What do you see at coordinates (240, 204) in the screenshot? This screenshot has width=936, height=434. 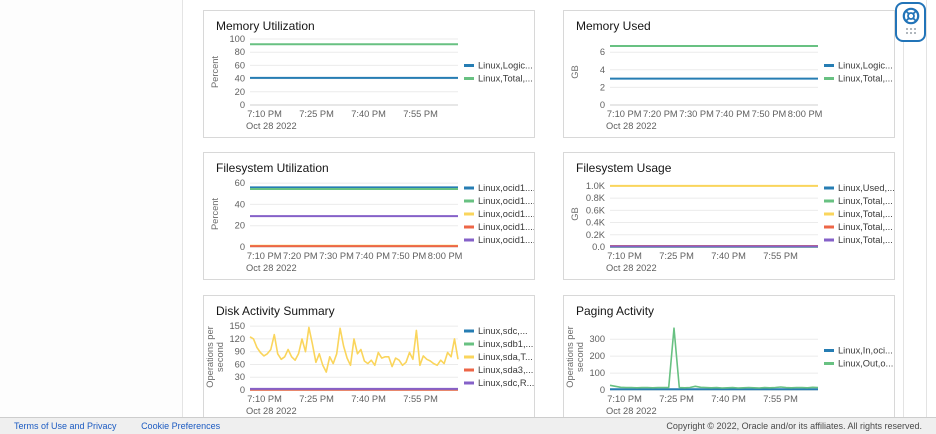 I see `y-tick-label: 40` at bounding box center [240, 204].